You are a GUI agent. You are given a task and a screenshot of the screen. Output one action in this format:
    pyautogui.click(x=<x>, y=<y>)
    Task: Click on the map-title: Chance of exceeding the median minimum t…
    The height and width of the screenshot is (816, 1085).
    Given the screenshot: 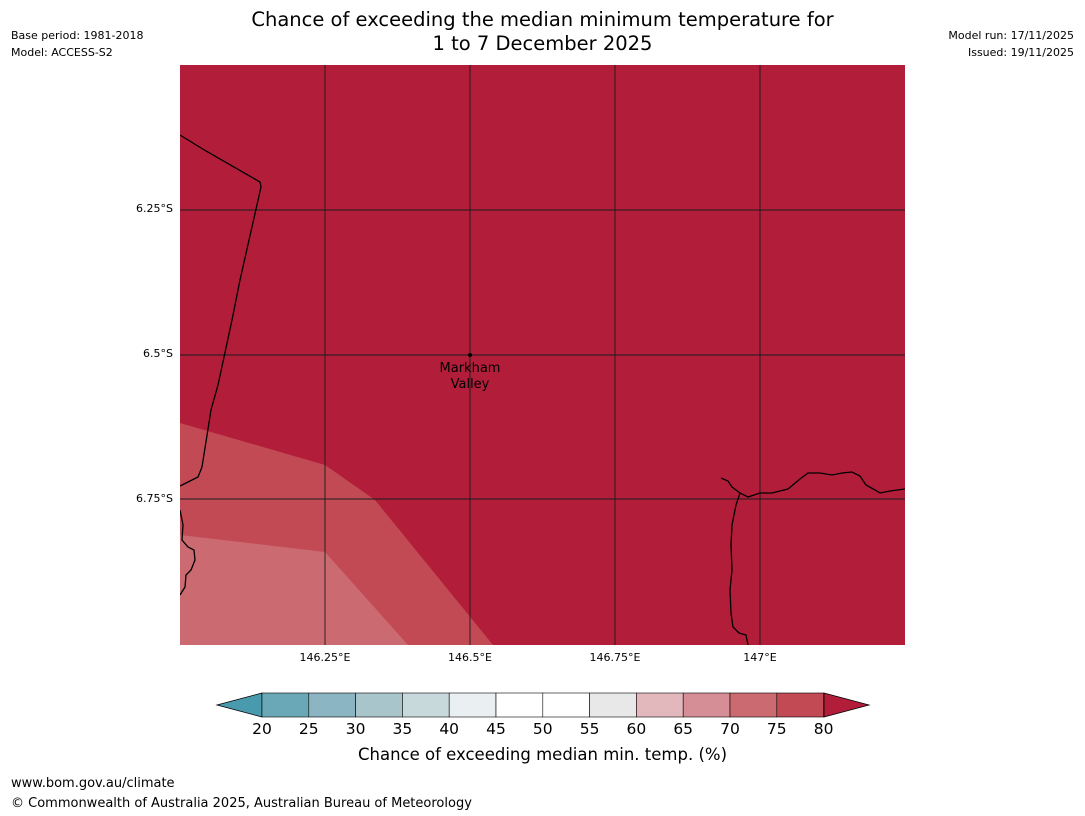 What is the action you would take?
    pyautogui.click(x=542, y=32)
    